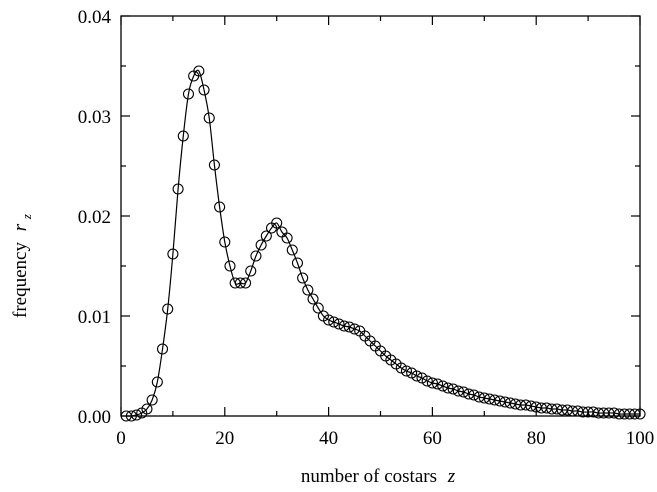 The image size is (657, 492). I want to click on y-tick-label: 0.00, so click(94, 417).